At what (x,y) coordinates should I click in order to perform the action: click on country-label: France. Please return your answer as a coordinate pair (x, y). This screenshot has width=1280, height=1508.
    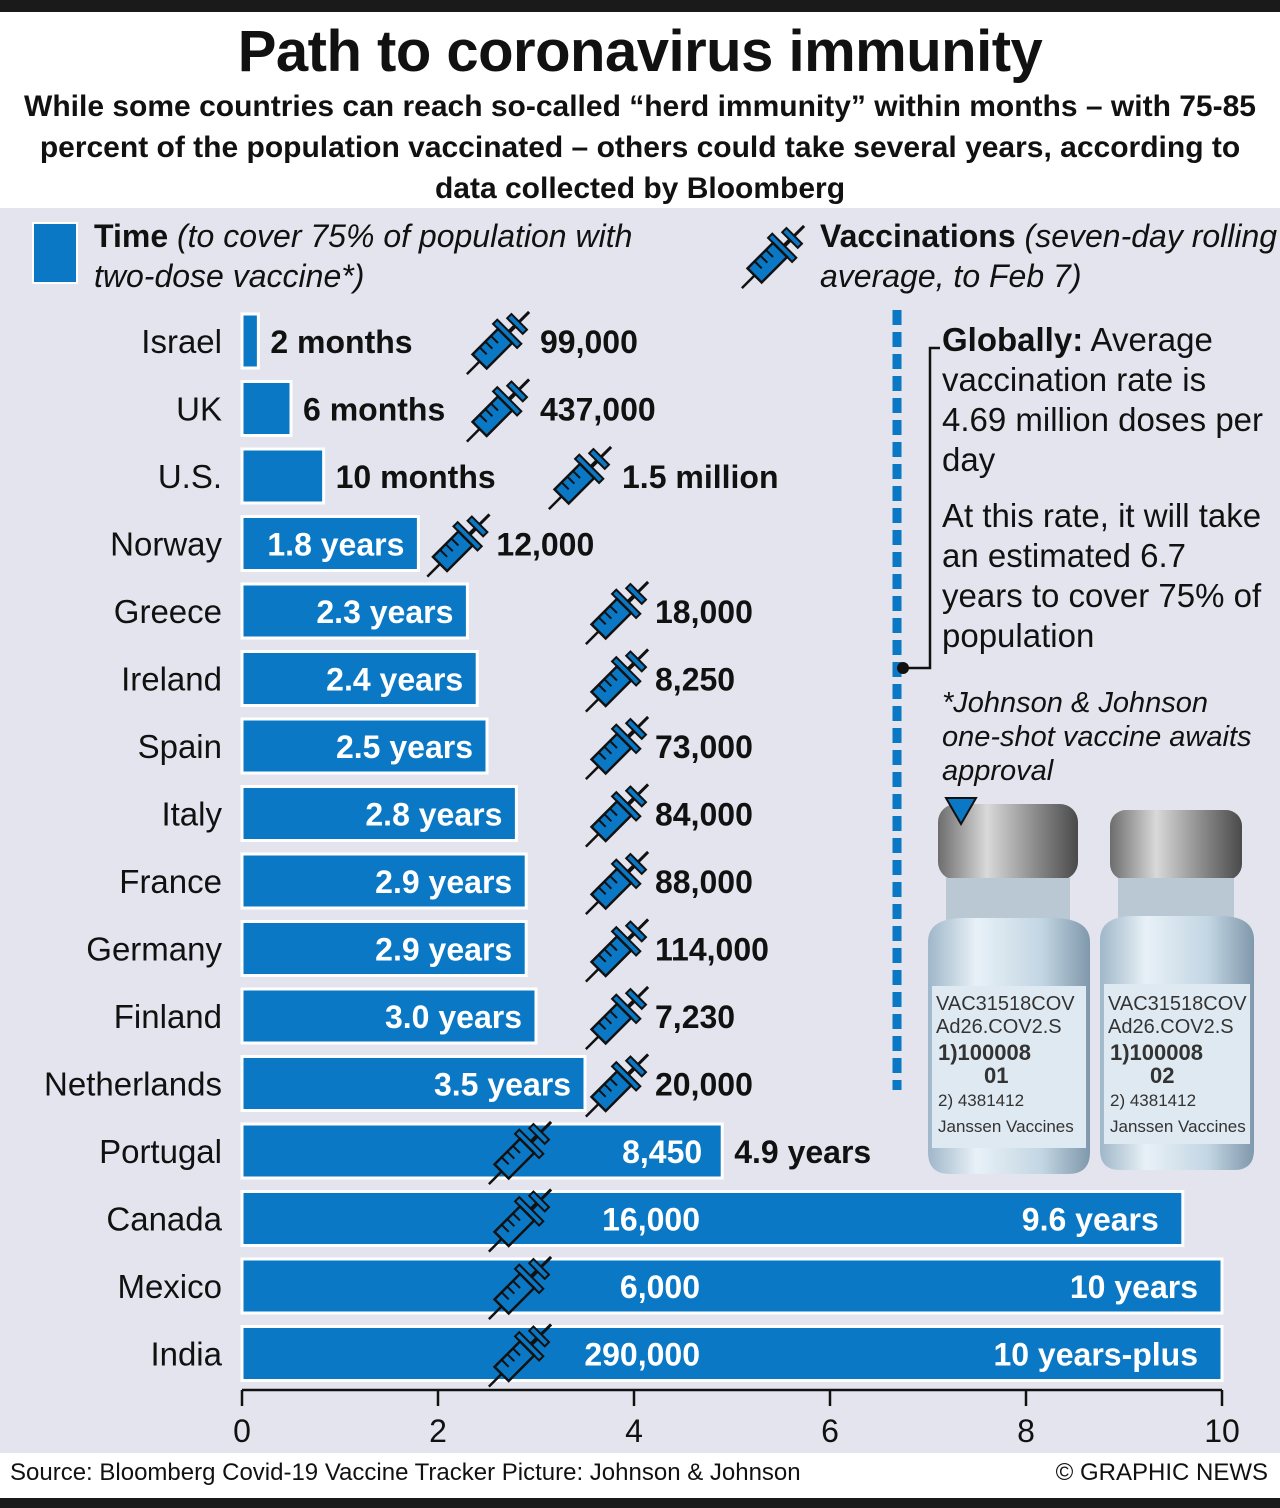
    Looking at the image, I should click on (170, 881).